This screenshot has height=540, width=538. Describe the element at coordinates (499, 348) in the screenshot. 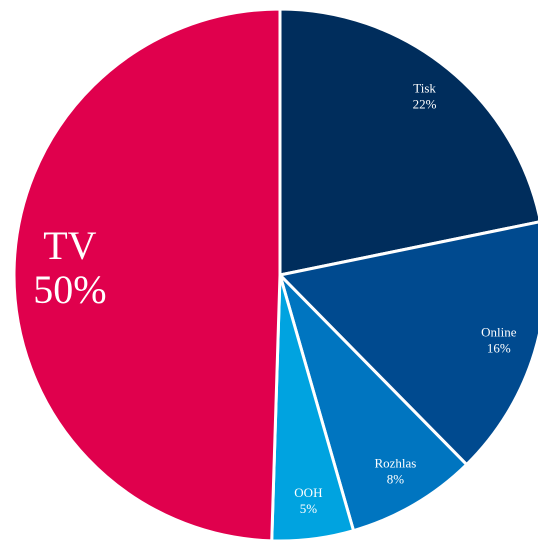

I see `slice-value-label: 16%` at that location.